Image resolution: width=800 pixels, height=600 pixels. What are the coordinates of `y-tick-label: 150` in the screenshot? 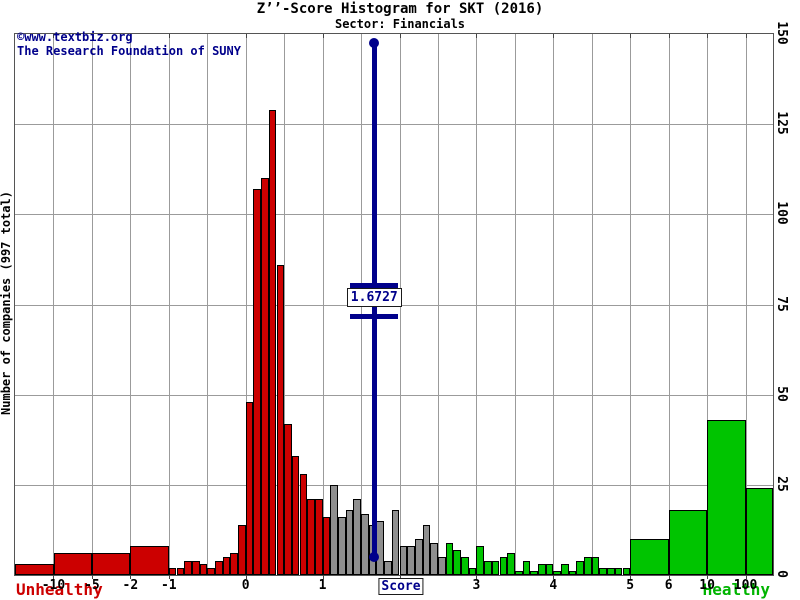 It's located at (782, 33).